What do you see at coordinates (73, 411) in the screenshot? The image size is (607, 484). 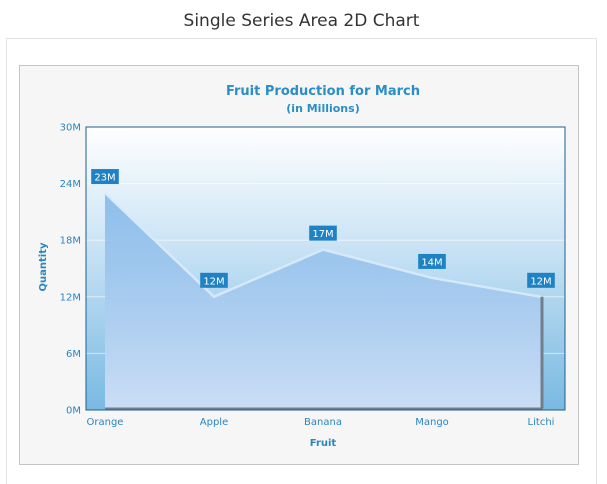 I see `y-tick-label: 0M` at bounding box center [73, 411].